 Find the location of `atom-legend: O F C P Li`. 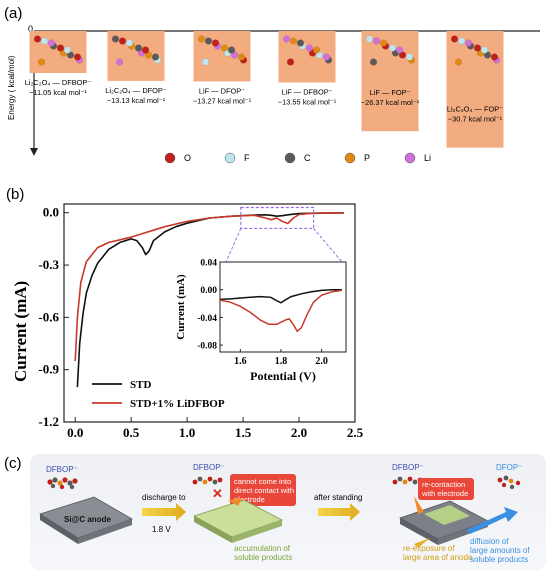

atom-legend: O F C P Li is located at coordinates (297, 158).